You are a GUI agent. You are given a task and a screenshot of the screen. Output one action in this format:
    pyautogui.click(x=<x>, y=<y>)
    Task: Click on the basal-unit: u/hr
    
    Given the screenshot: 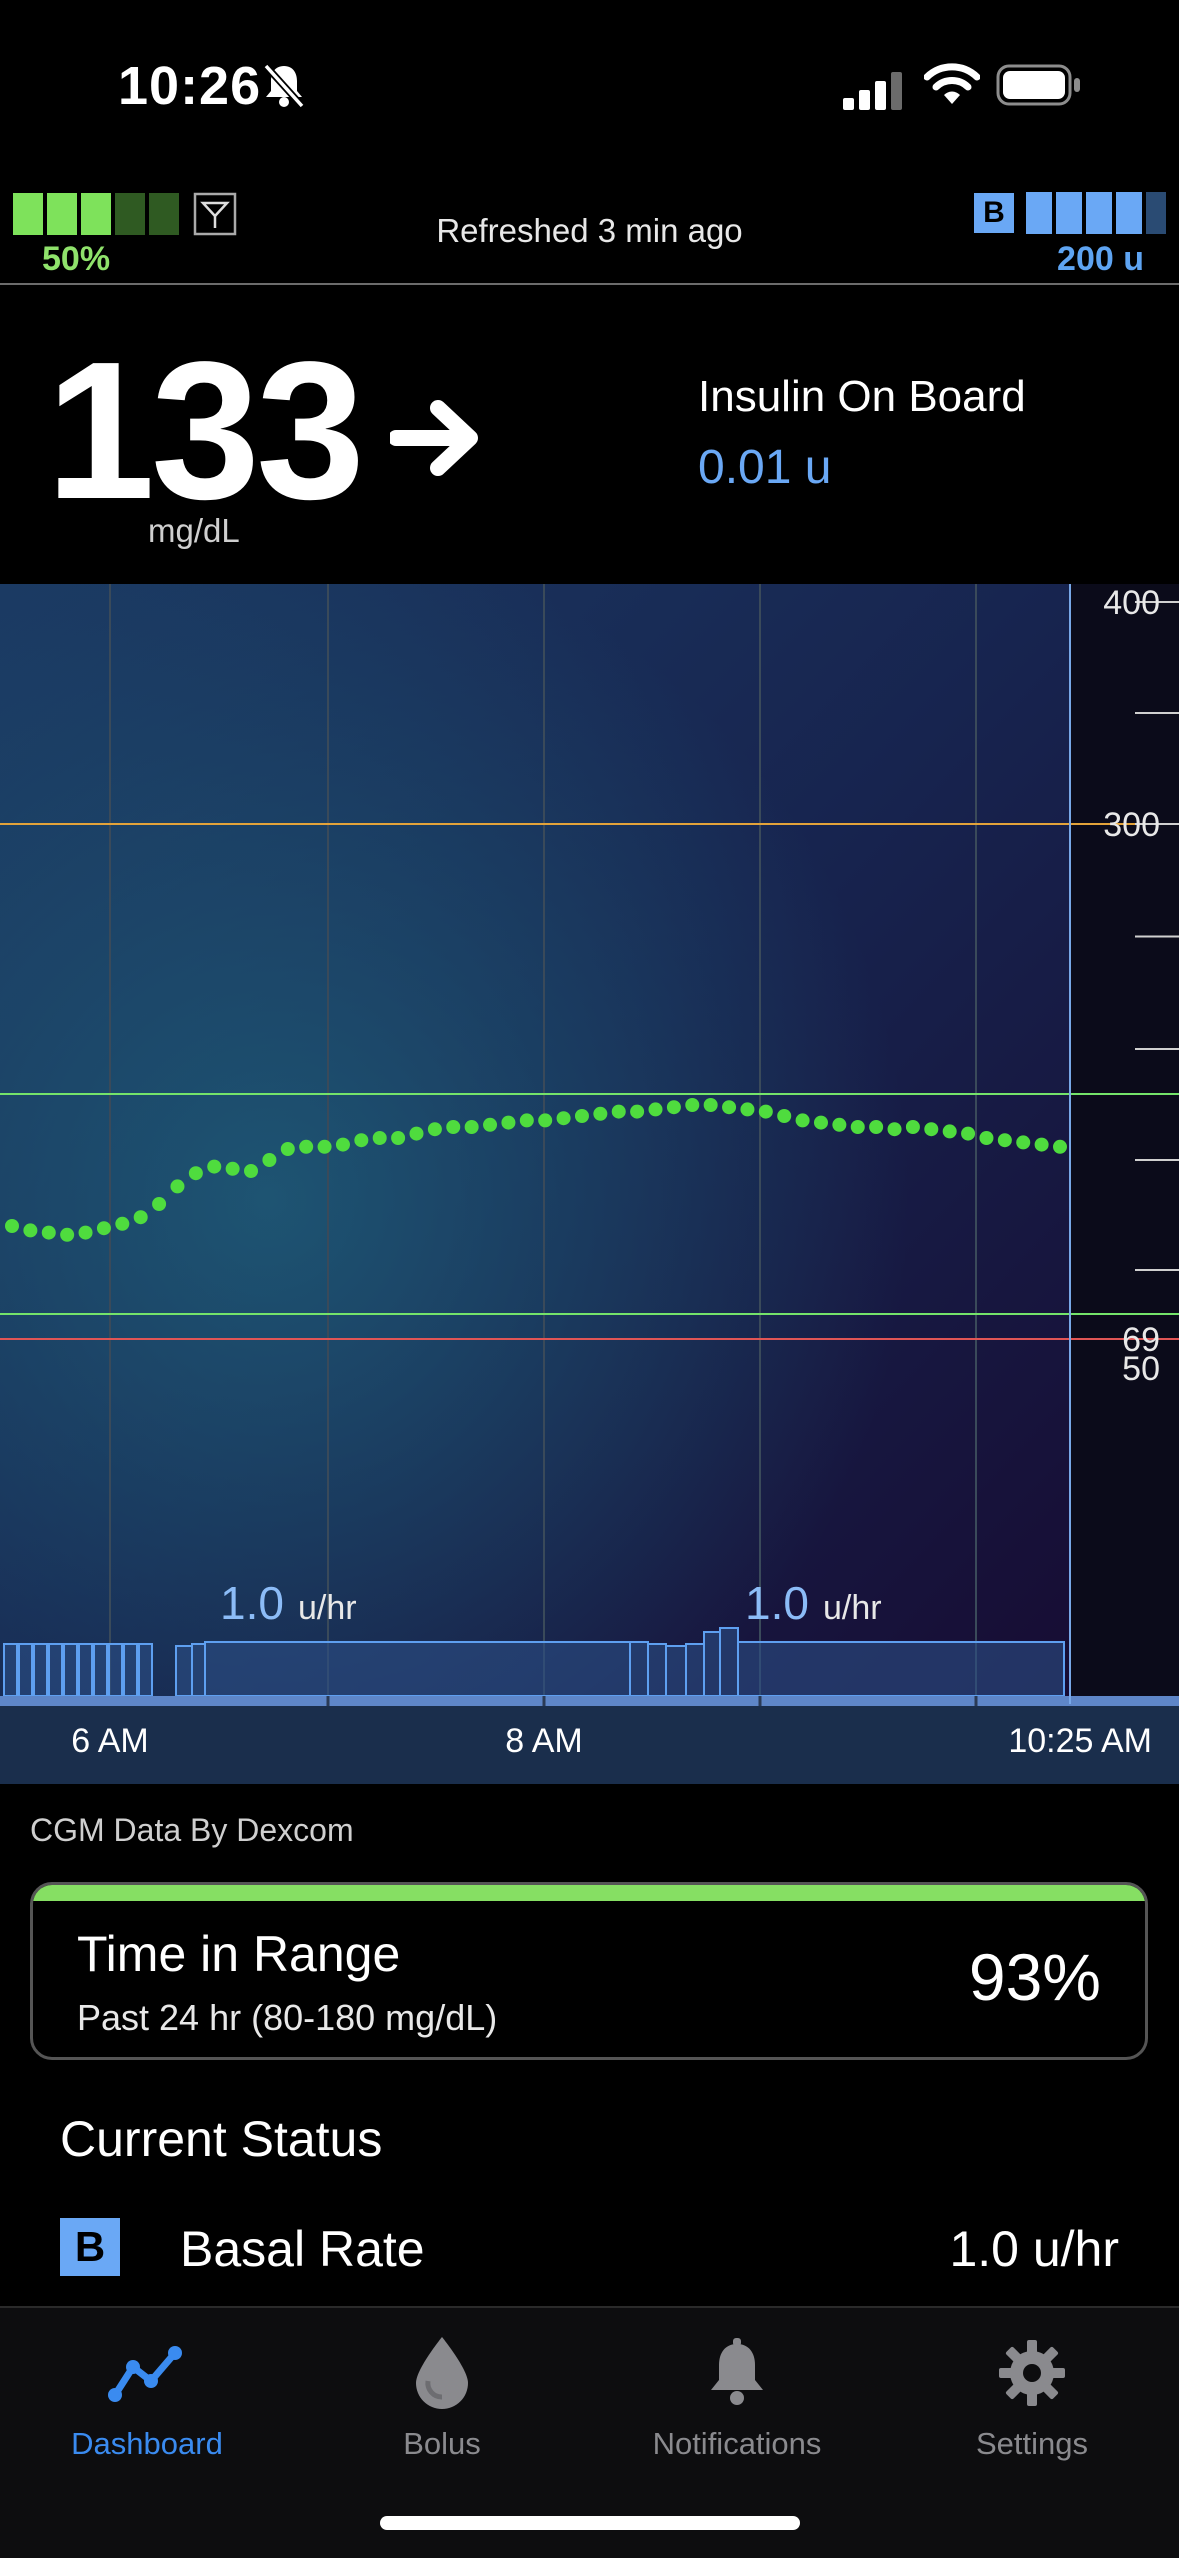 What is the action you would take?
    pyautogui.click(x=327, y=1608)
    